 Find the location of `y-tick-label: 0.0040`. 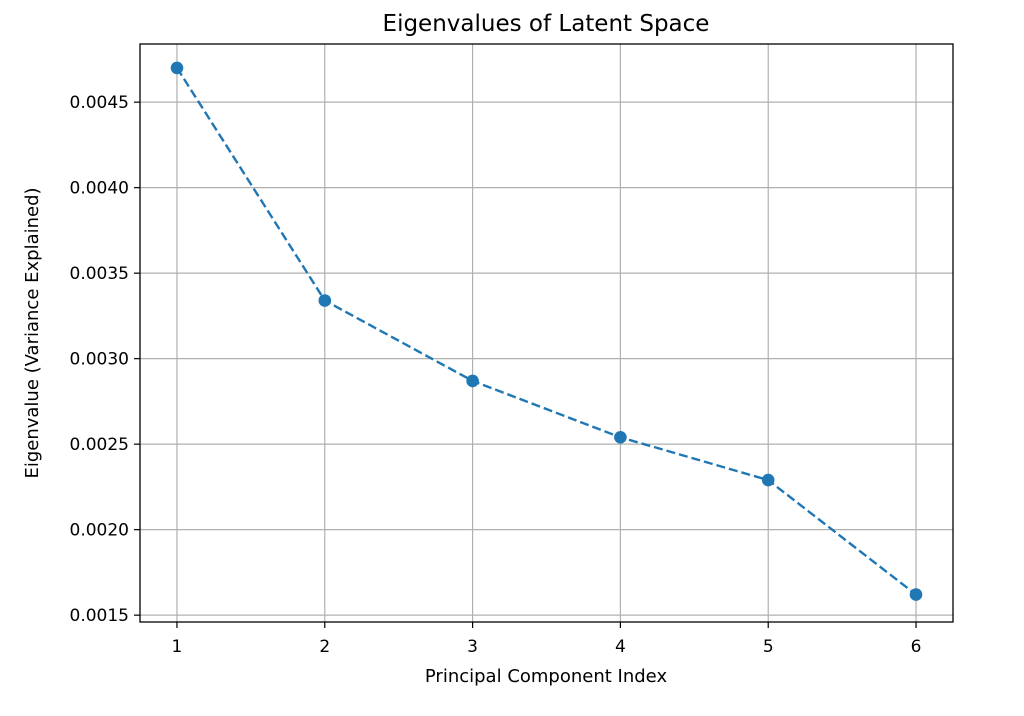

y-tick-label: 0.0040 is located at coordinates (99, 189).